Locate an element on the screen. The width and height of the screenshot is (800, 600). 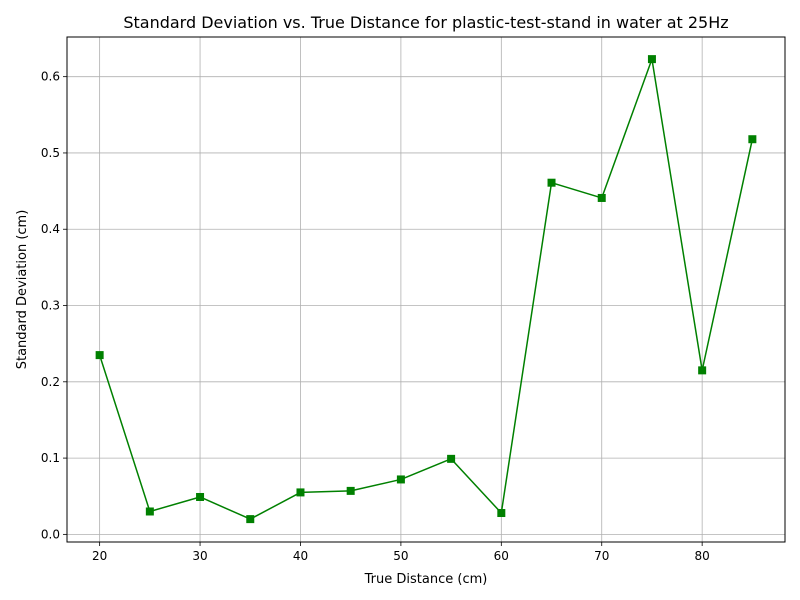
y-tick-label: 0.3 is located at coordinates (50, 306).